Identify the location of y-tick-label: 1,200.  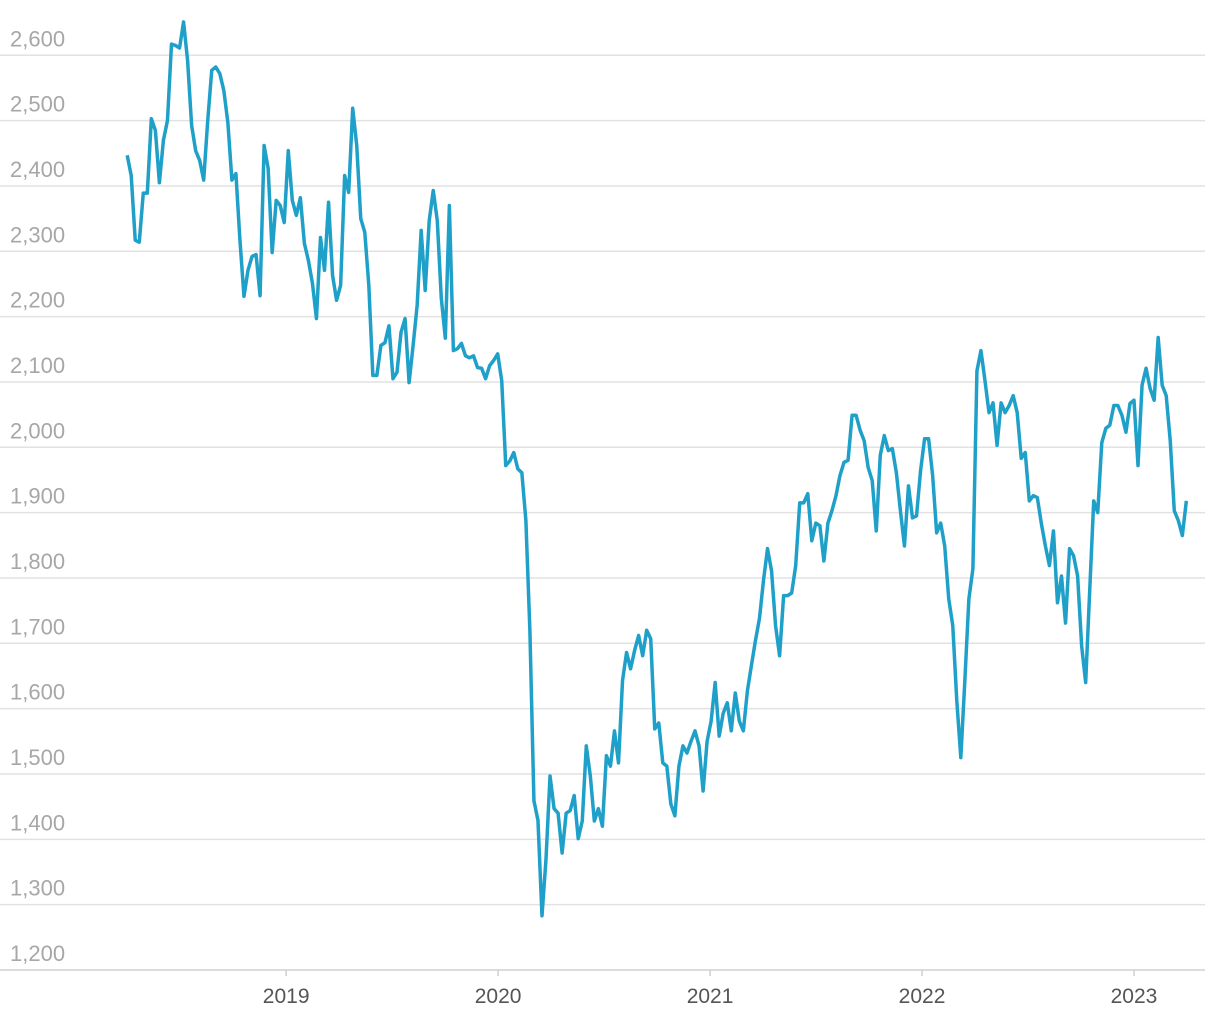
(37, 953).